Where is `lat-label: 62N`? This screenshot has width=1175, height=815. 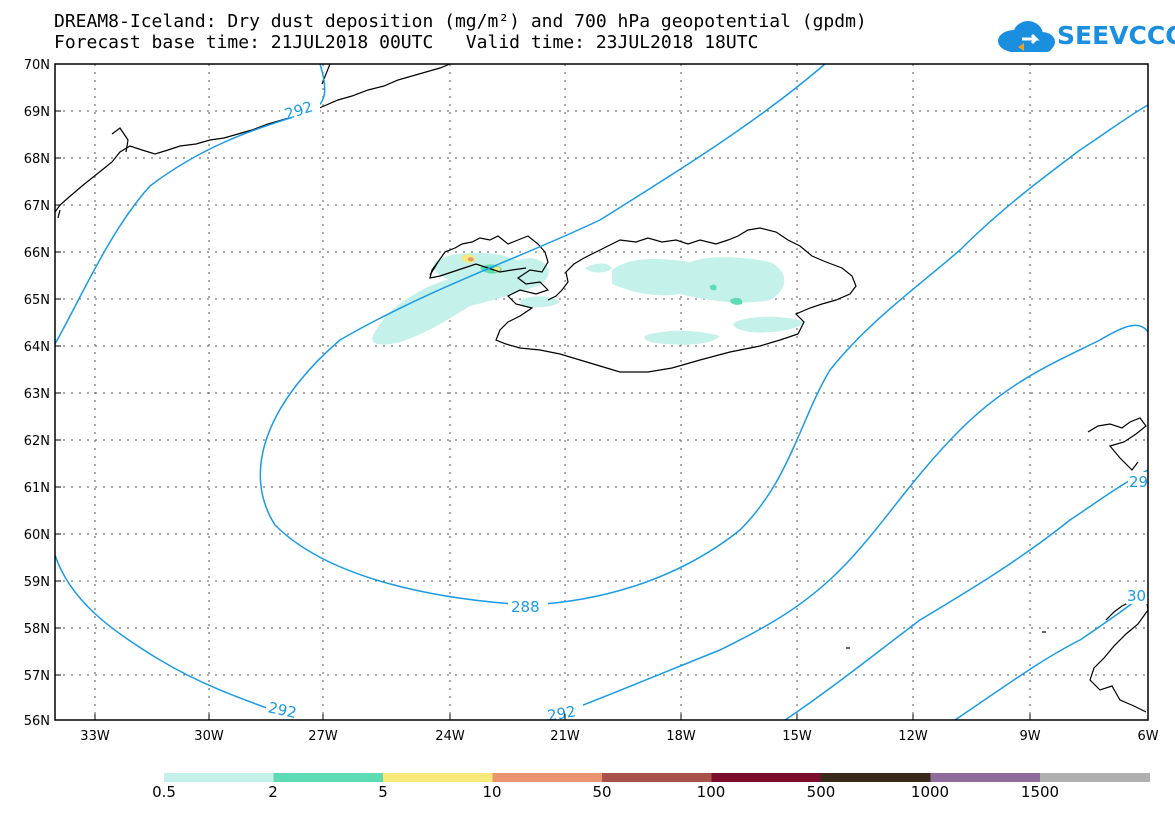 lat-label: 62N is located at coordinates (37, 441).